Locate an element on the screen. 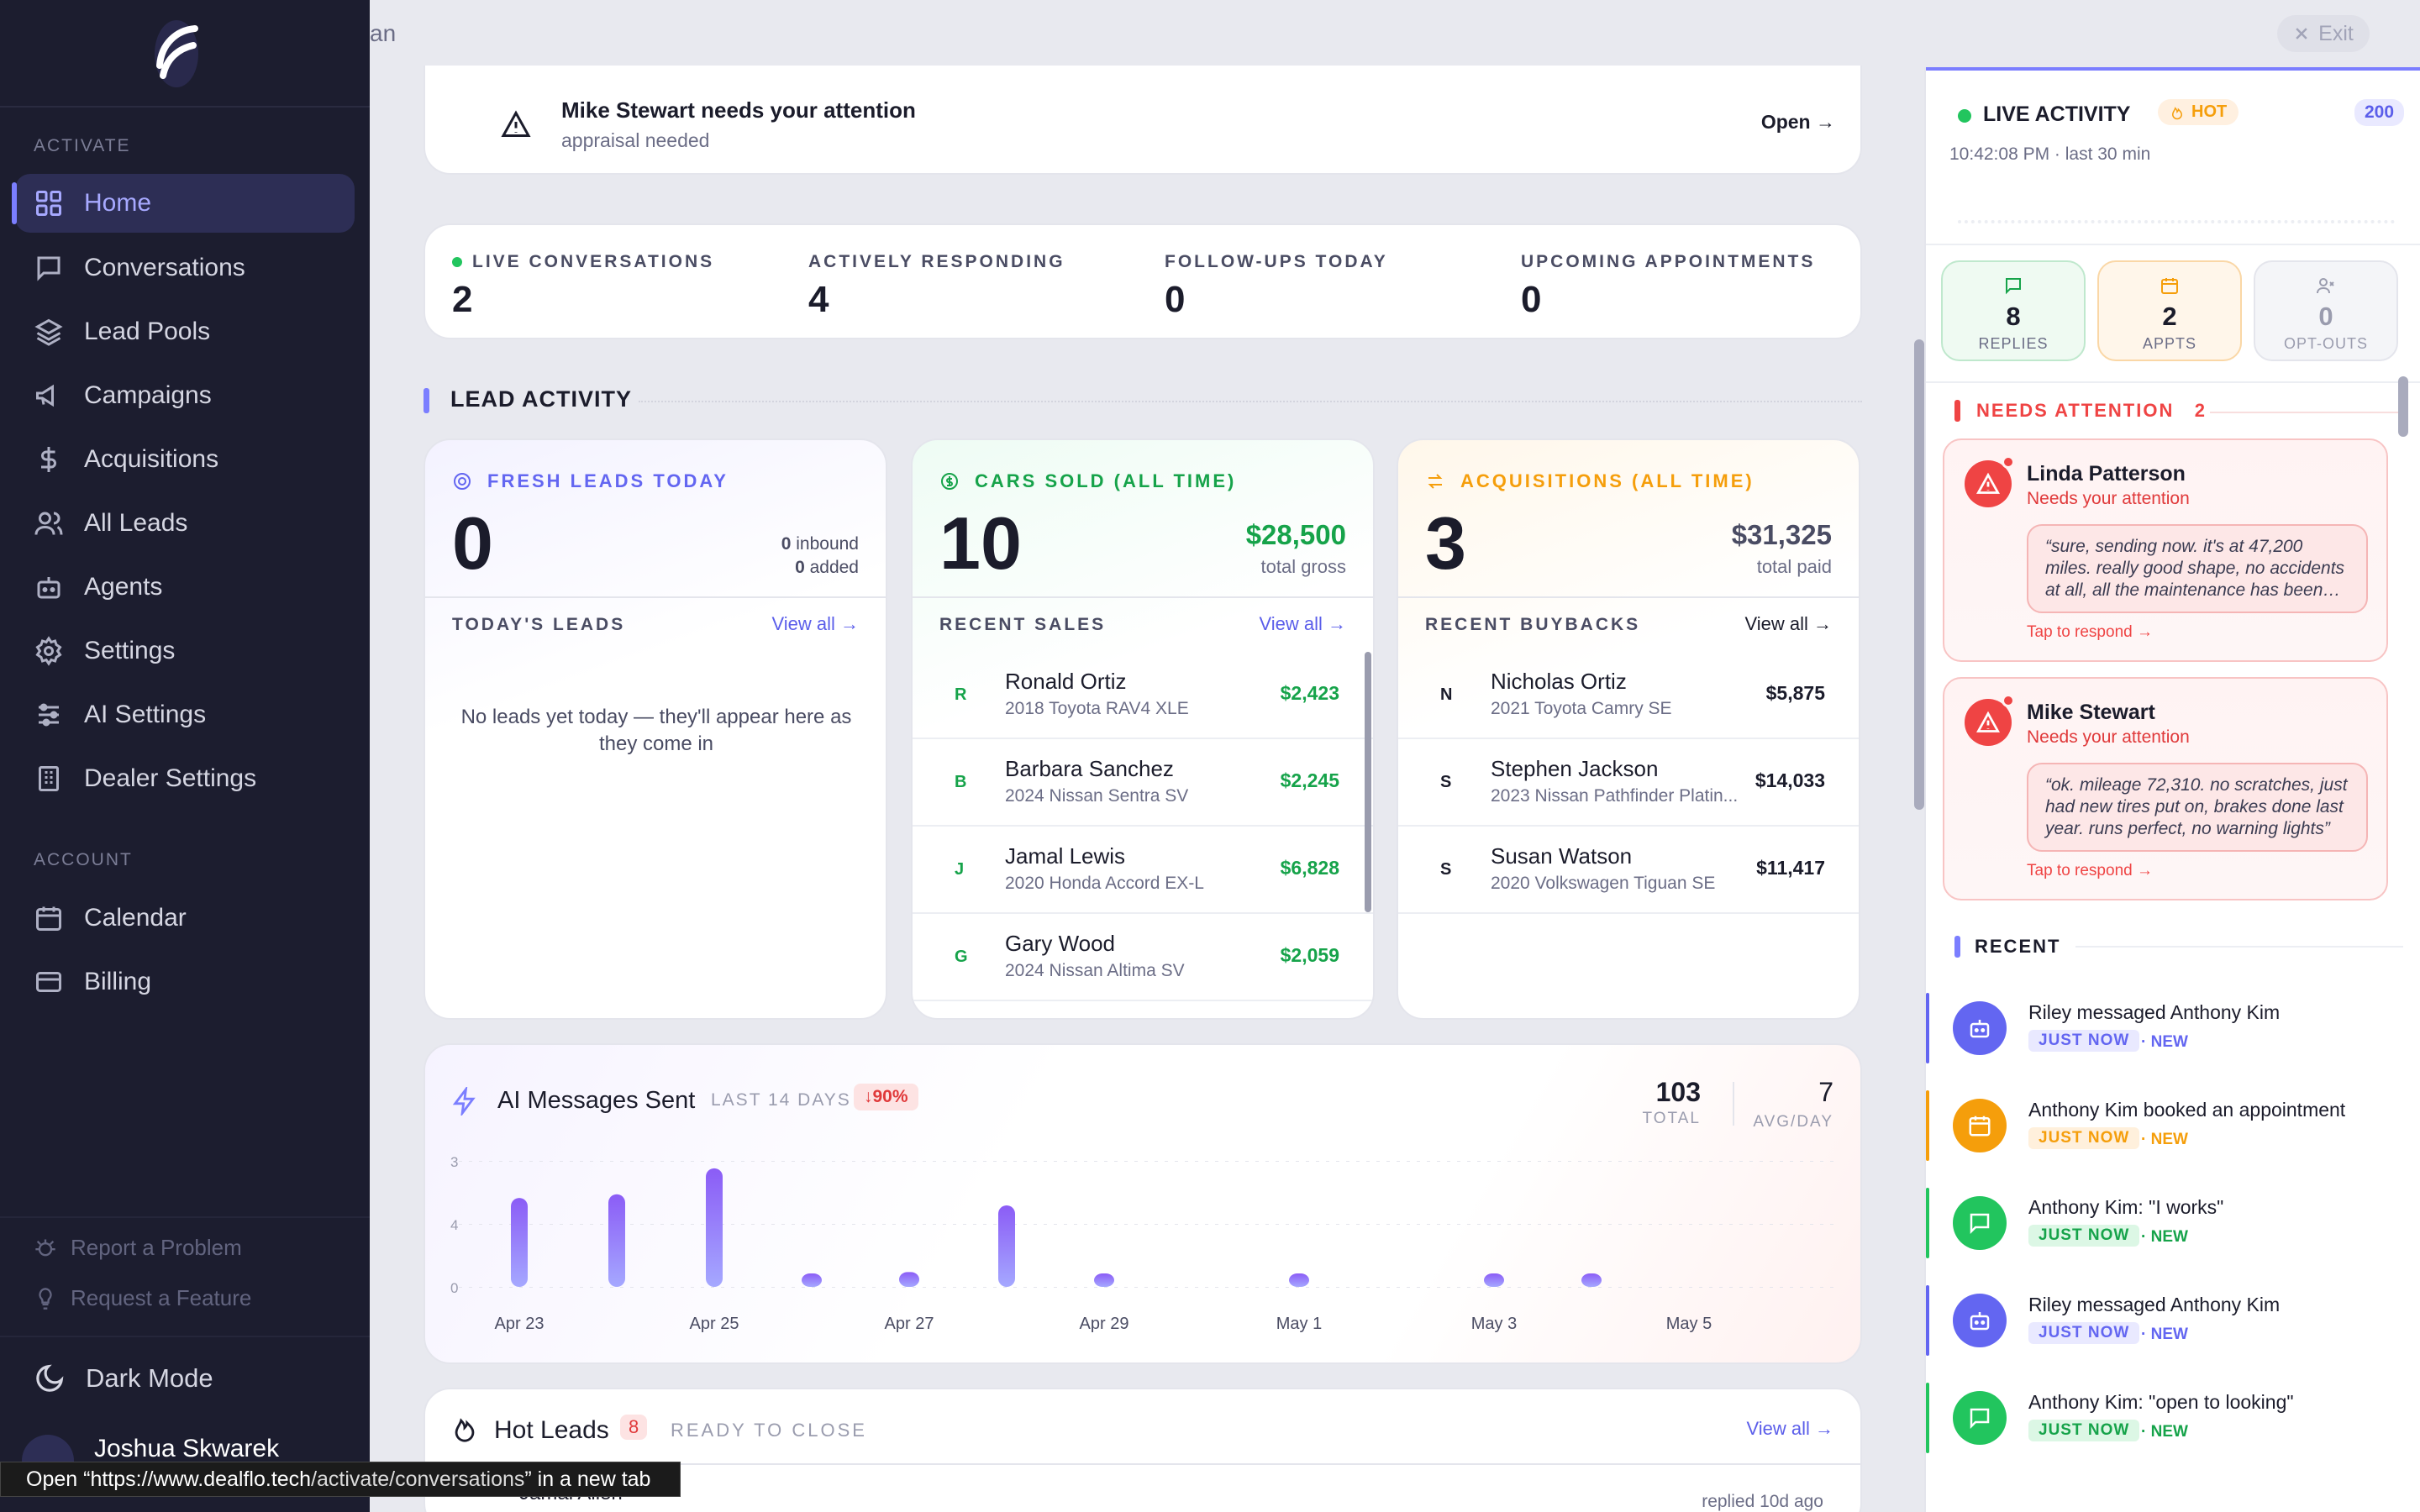 The image size is (2420, 1512). inbound-count: 0 is located at coordinates (786, 544).